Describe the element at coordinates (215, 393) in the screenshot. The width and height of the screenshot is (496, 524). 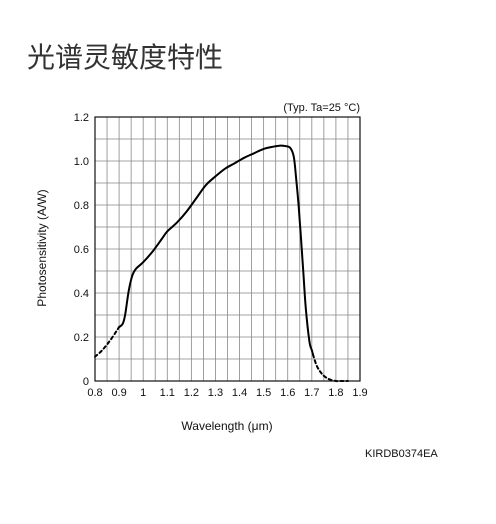
I see `x-tick-label: 1.3` at that location.